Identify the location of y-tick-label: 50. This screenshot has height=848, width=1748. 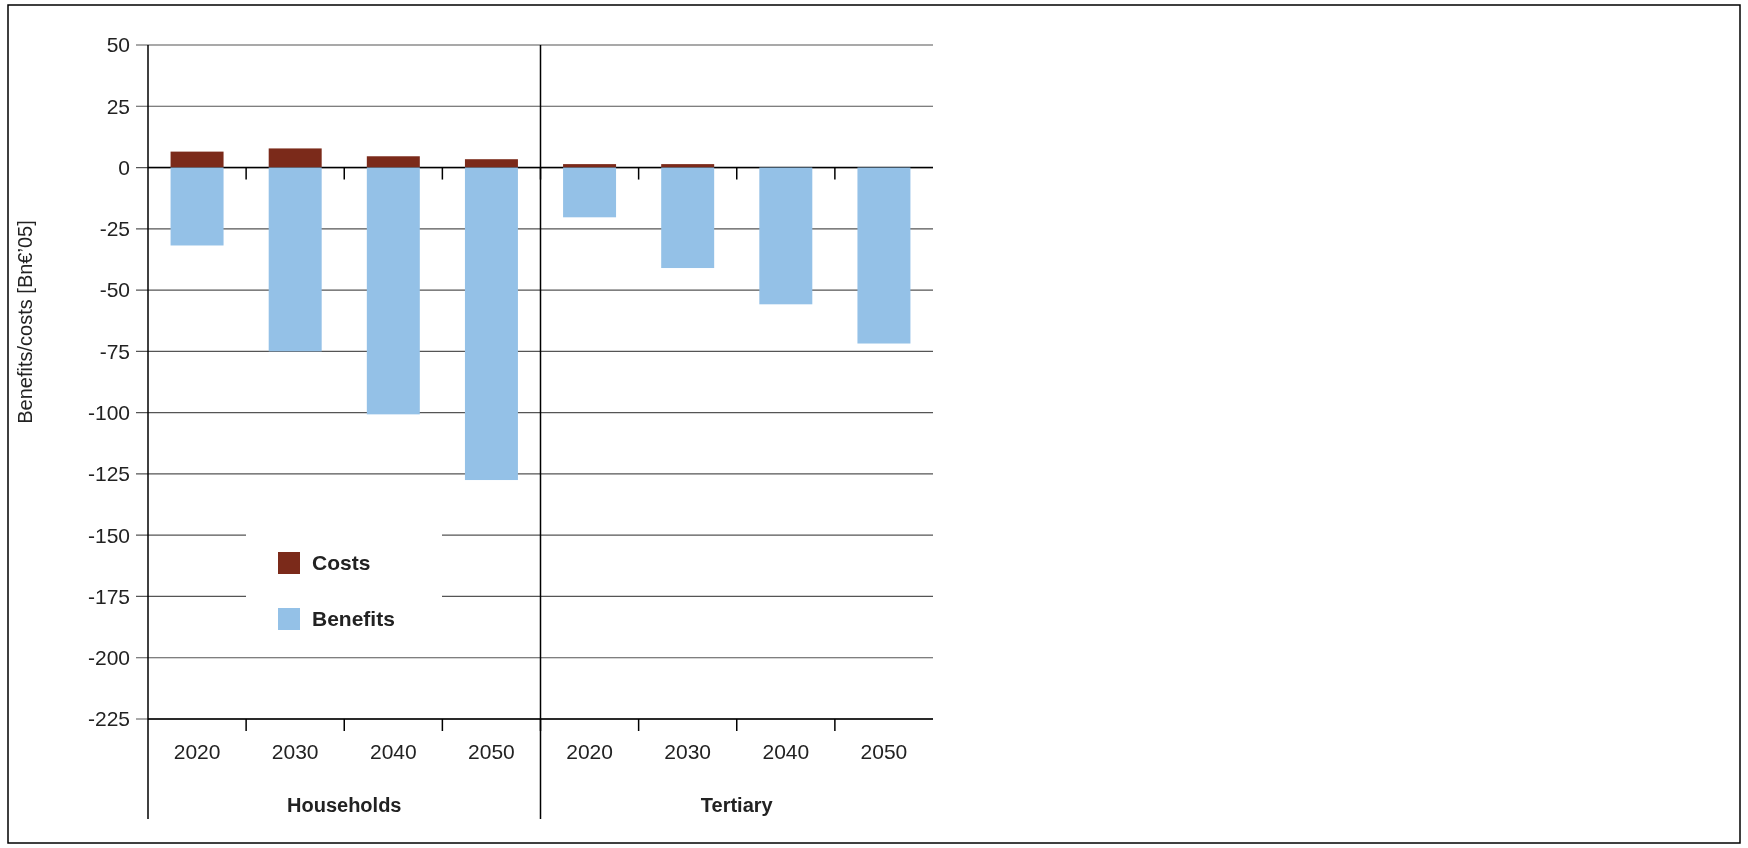
(118, 45).